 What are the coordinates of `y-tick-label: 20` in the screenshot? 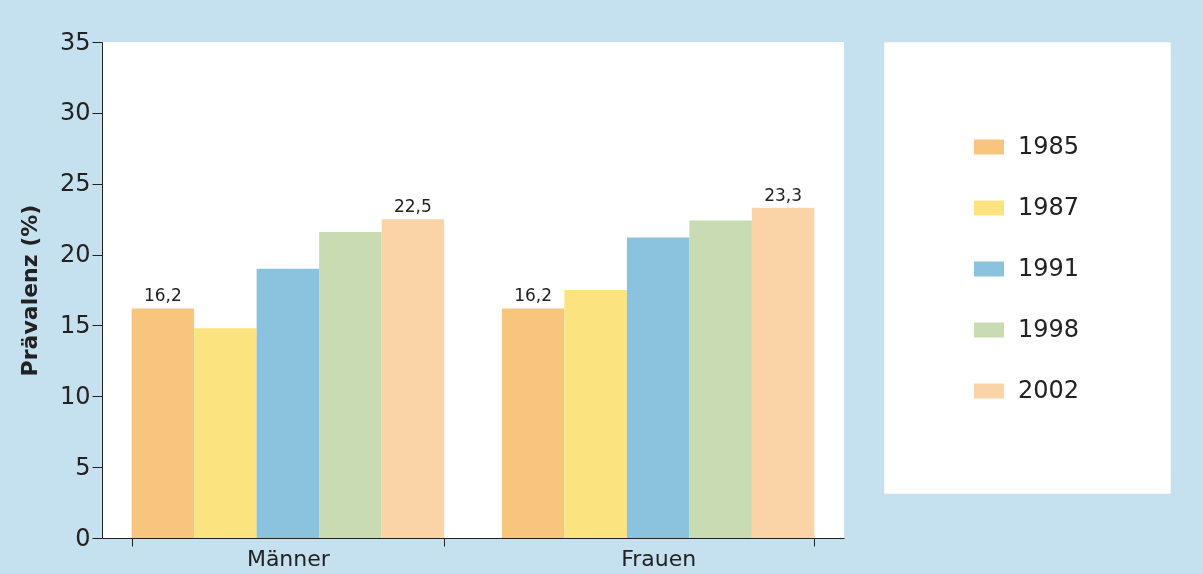 It's located at (75, 254).